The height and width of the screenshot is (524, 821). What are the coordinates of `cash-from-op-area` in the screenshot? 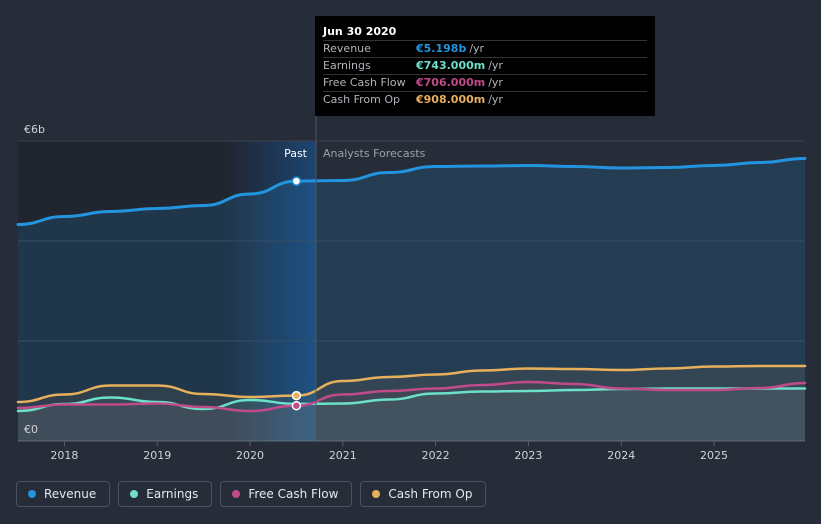 It's located at (411, 403).